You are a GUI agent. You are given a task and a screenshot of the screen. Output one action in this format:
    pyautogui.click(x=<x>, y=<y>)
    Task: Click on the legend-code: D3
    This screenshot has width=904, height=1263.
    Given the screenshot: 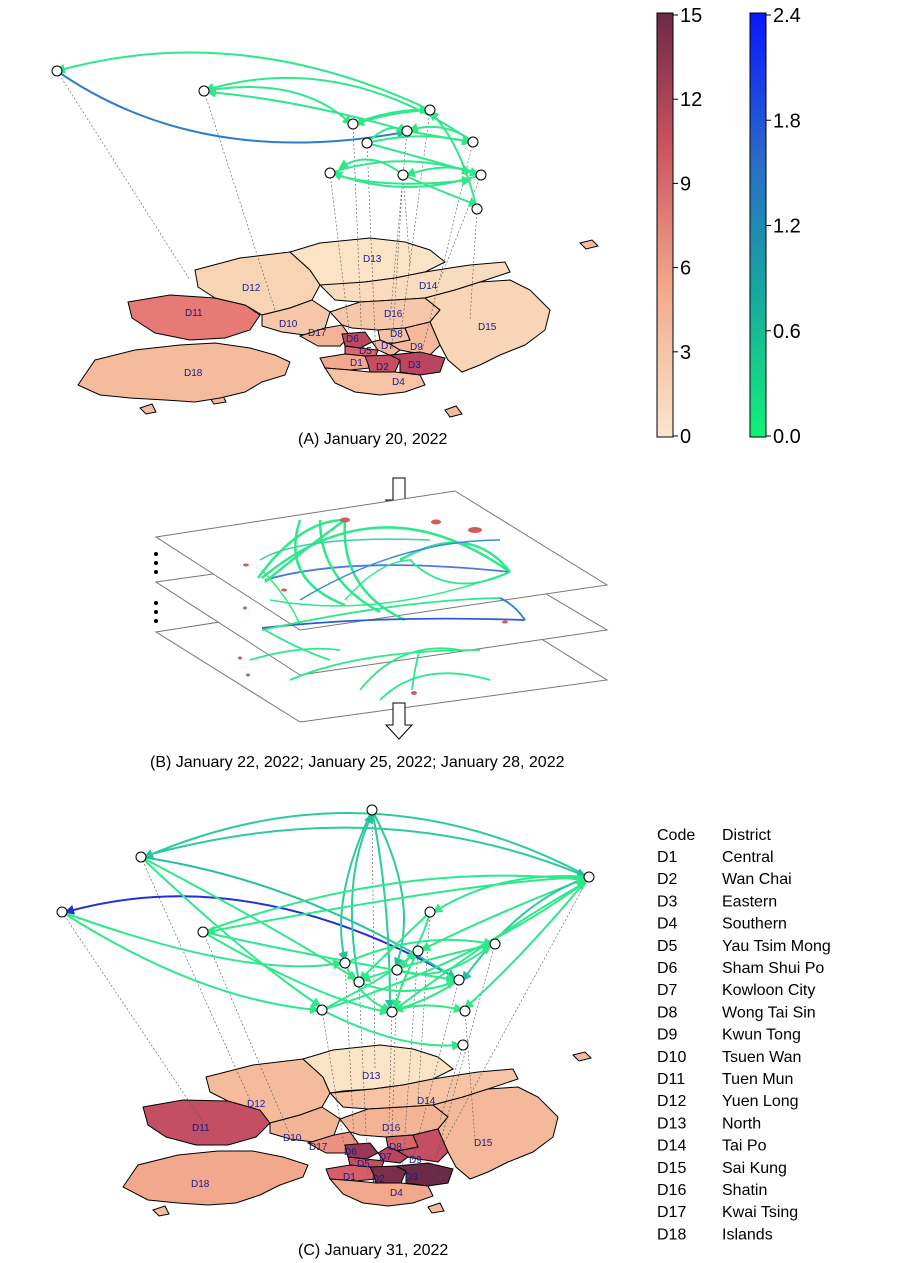 What is the action you would take?
    pyautogui.click(x=667, y=901)
    